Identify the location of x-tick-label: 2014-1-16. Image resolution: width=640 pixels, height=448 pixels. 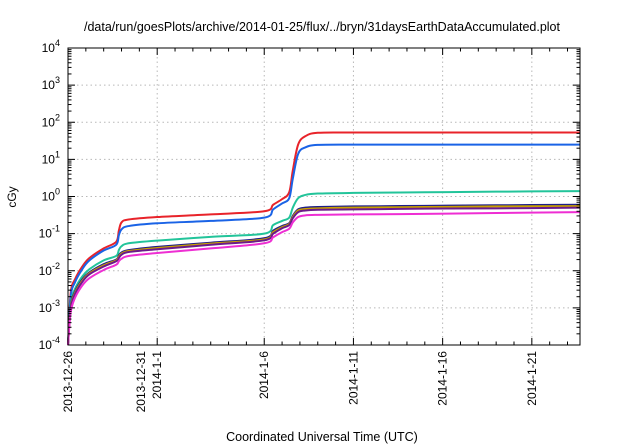
(443, 378).